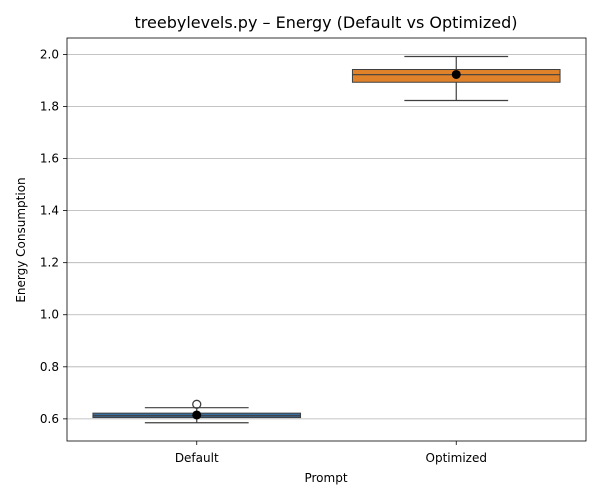 This screenshot has width=600, height=500. What do you see at coordinates (49, 54) in the screenshot?
I see `y-tick-label: 2.0` at bounding box center [49, 54].